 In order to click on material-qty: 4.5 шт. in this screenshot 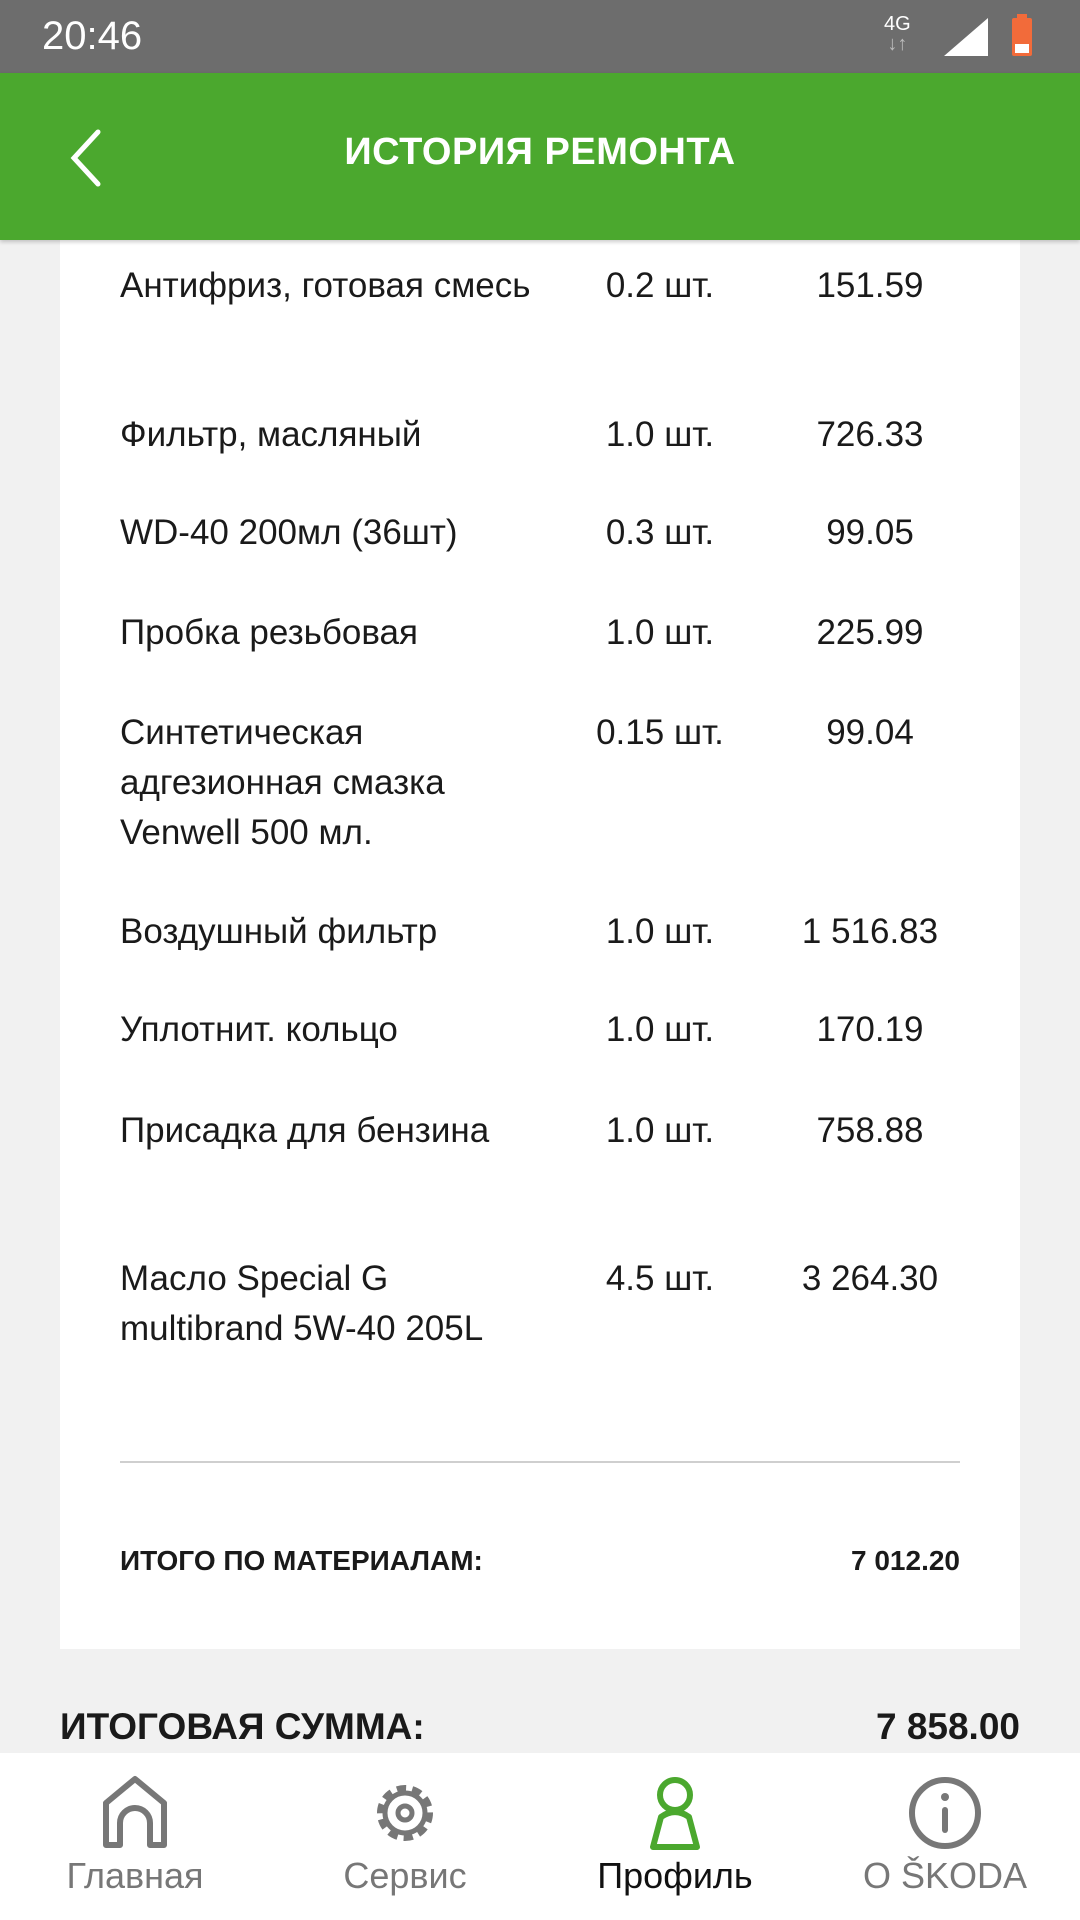, I will do `click(660, 1278)`.